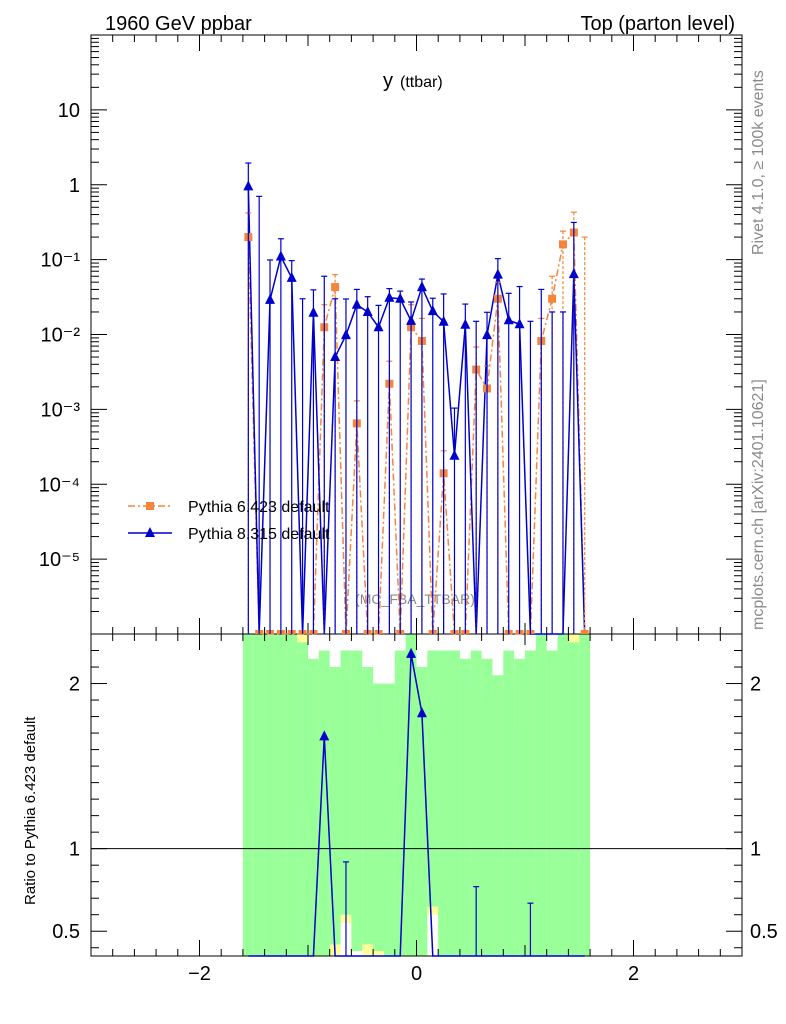 The height and width of the screenshot is (1024, 786). Describe the element at coordinates (66, 932) in the screenshot. I see `lower-ytick-label-left: 0.5` at that location.